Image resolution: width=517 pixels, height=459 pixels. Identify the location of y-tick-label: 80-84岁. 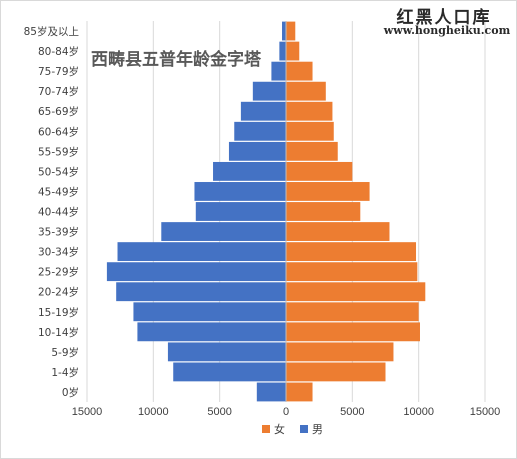
(58, 51).